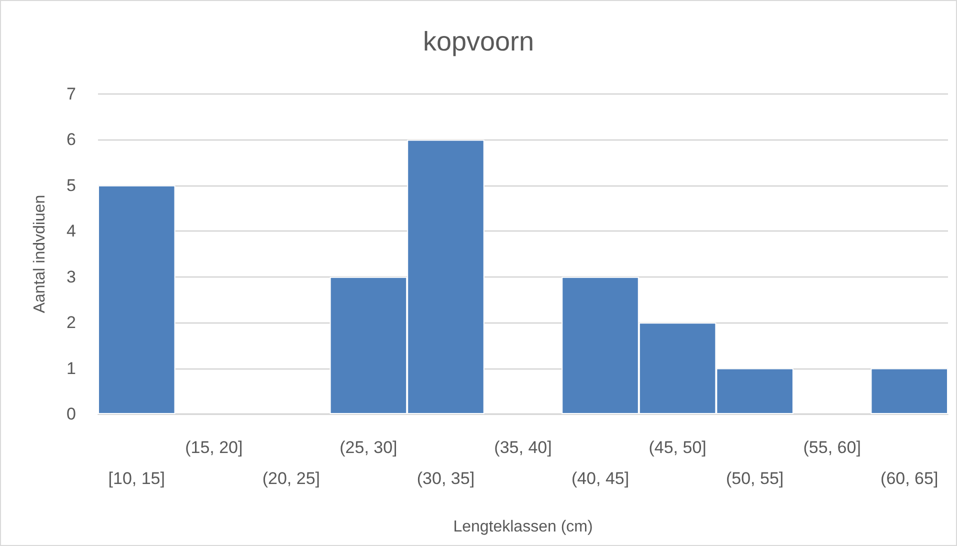  Describe the element at coordinates (71, 140) in the screenshot. I see `y-tick-label: 6` at that location.